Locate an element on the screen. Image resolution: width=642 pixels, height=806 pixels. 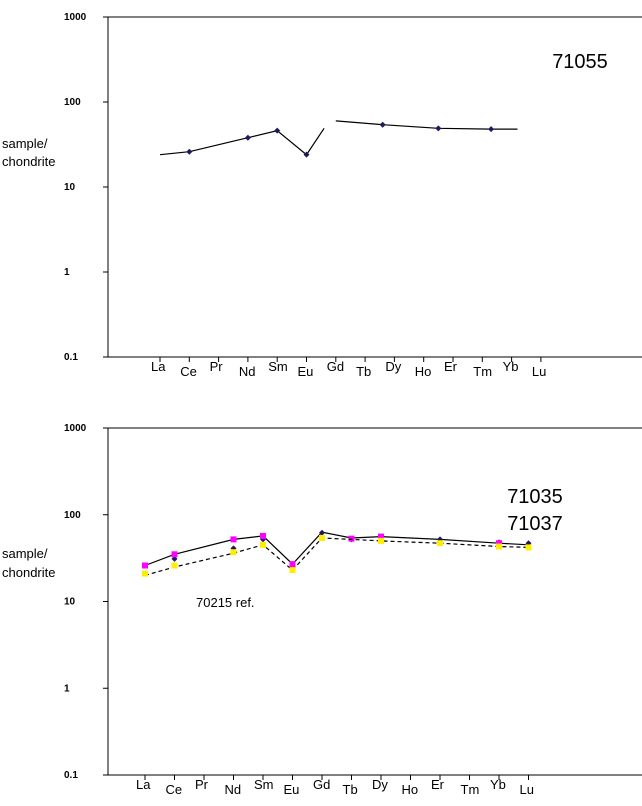
sample-id-label: 71035 is located at coordinates (535, 497).